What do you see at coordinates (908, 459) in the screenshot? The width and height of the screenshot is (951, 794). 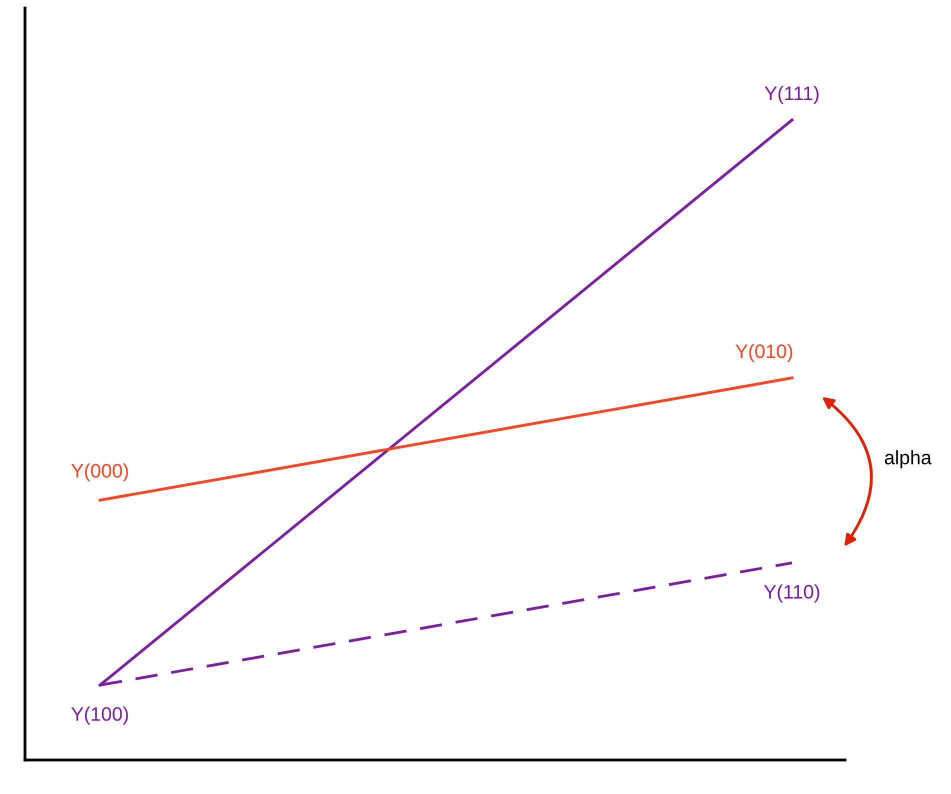 I see `annotation: alpha` at bounding box center [908, 459].